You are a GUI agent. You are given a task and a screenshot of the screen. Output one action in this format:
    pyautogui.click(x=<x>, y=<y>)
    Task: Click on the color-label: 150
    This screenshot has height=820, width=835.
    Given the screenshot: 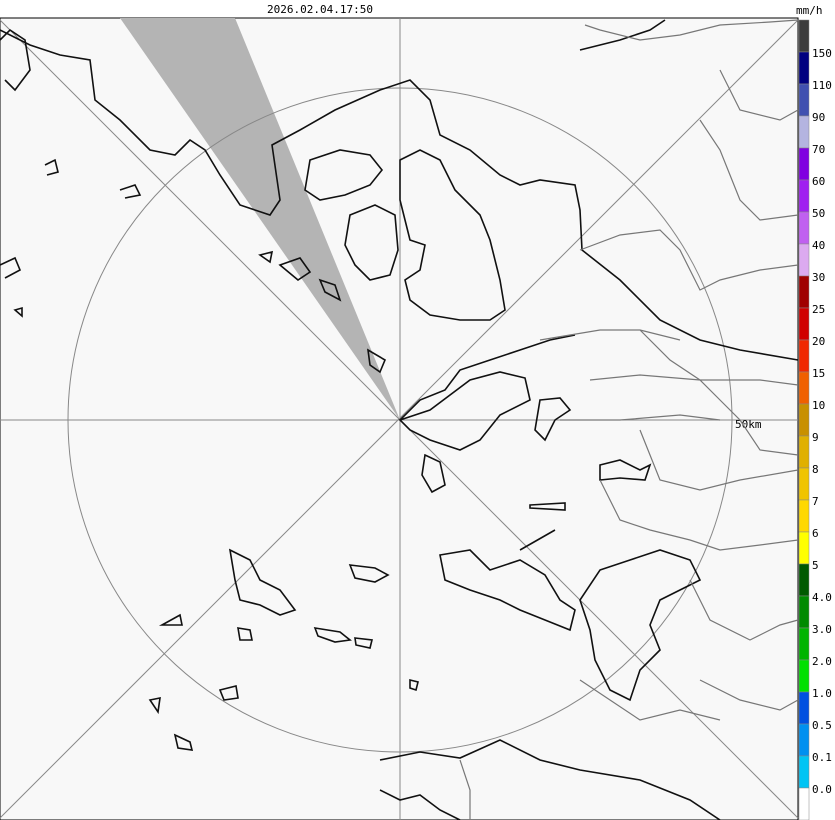 What is the action you would take?
    pyautogui.click(x=822, y=53)
    